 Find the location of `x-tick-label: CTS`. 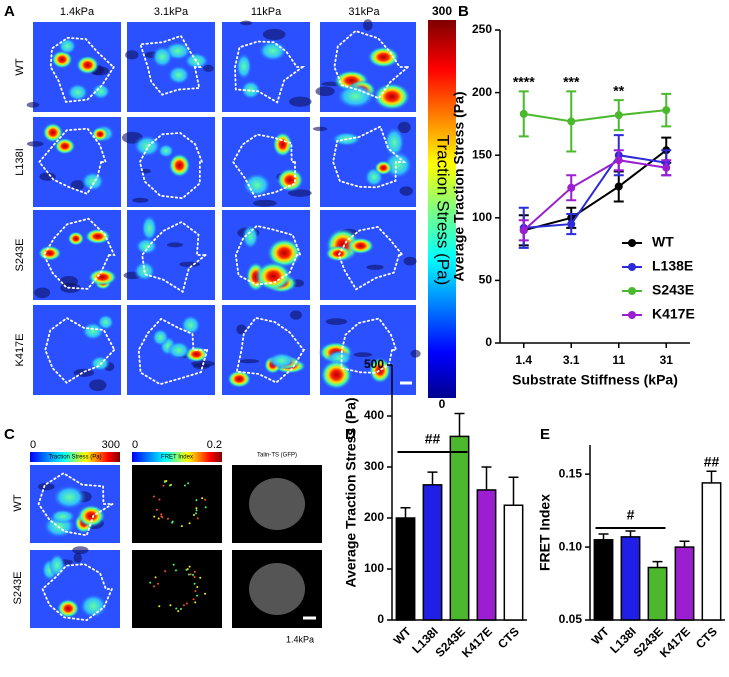

x-tick-label: CTS is located at coordinates (706, 637).